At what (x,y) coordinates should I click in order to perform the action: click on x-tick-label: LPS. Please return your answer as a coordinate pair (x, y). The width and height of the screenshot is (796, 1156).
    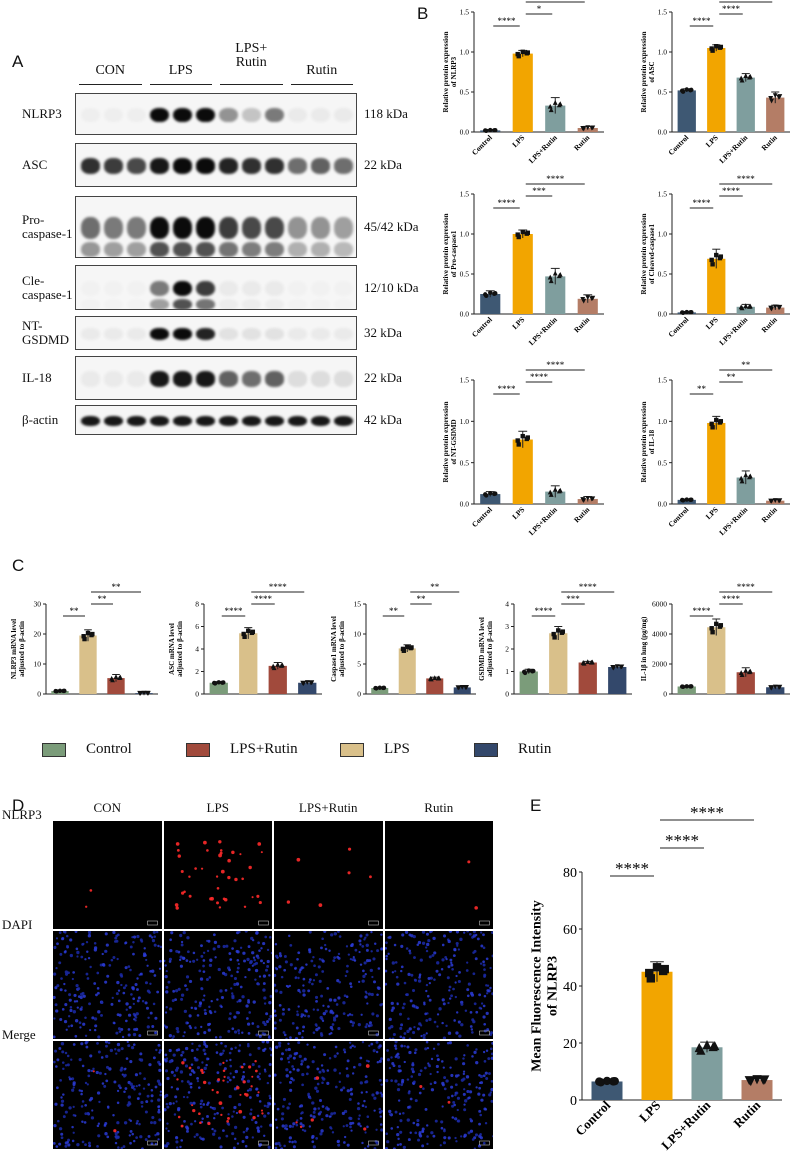
    Looking at the image, I should click on (712, 141).